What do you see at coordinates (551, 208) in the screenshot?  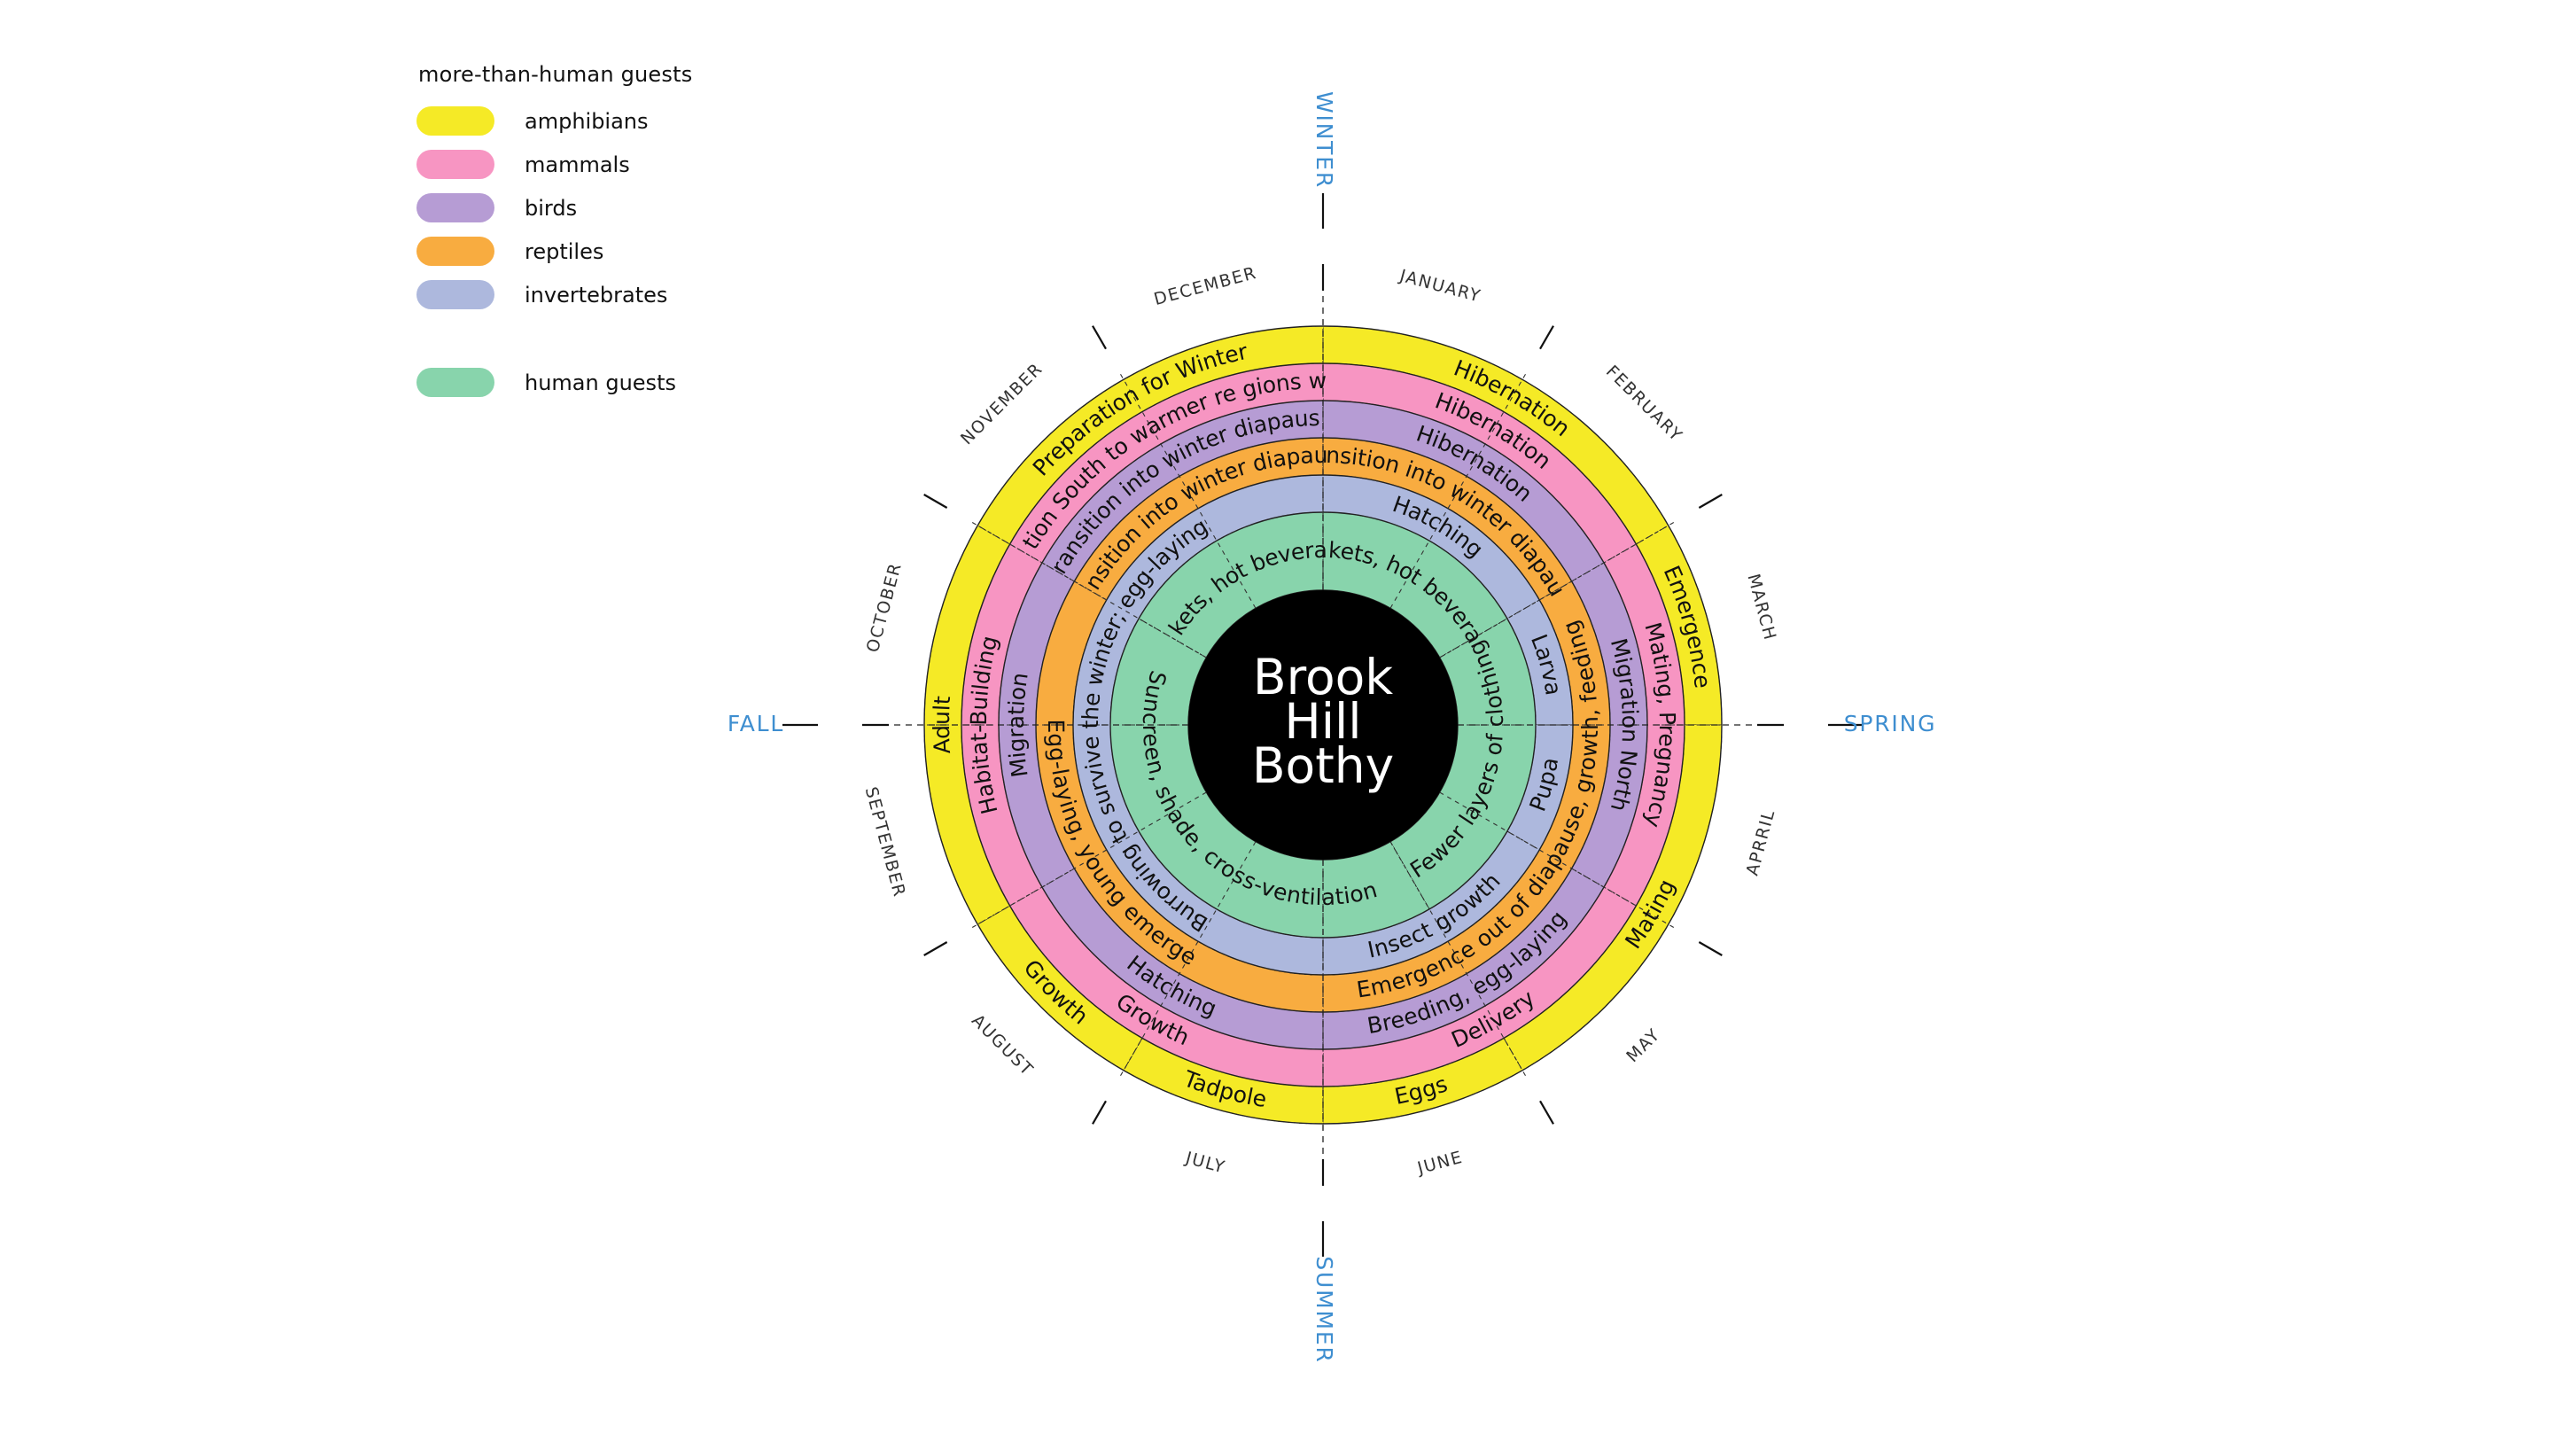 I see `legend-label-birds: birds` at bounding box center [551, 208].